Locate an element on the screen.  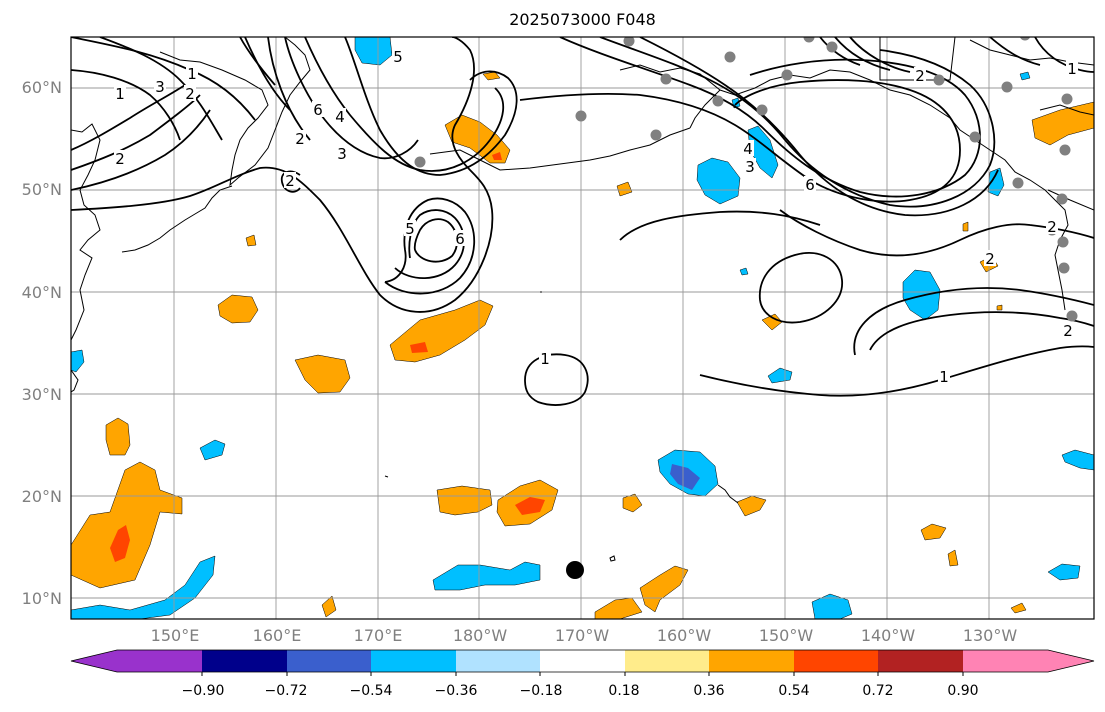
lon-label-160w: 160°W is located at coordinates (684, 635).